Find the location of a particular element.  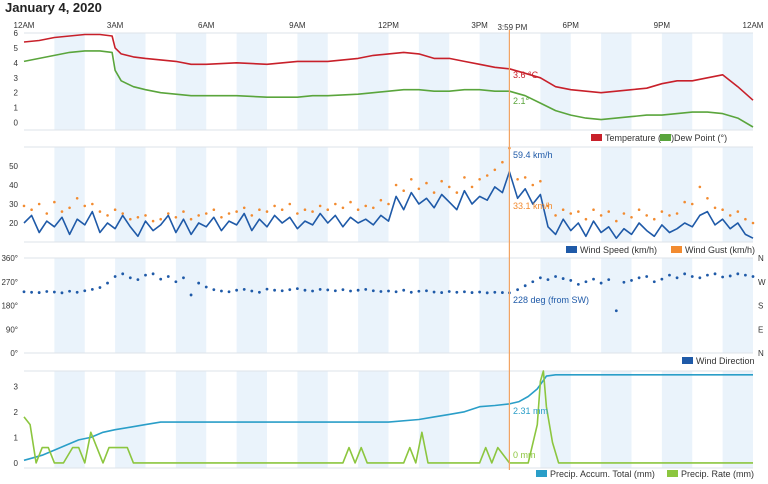

y-tick-label: 50 is located at coordinates (13, 166).